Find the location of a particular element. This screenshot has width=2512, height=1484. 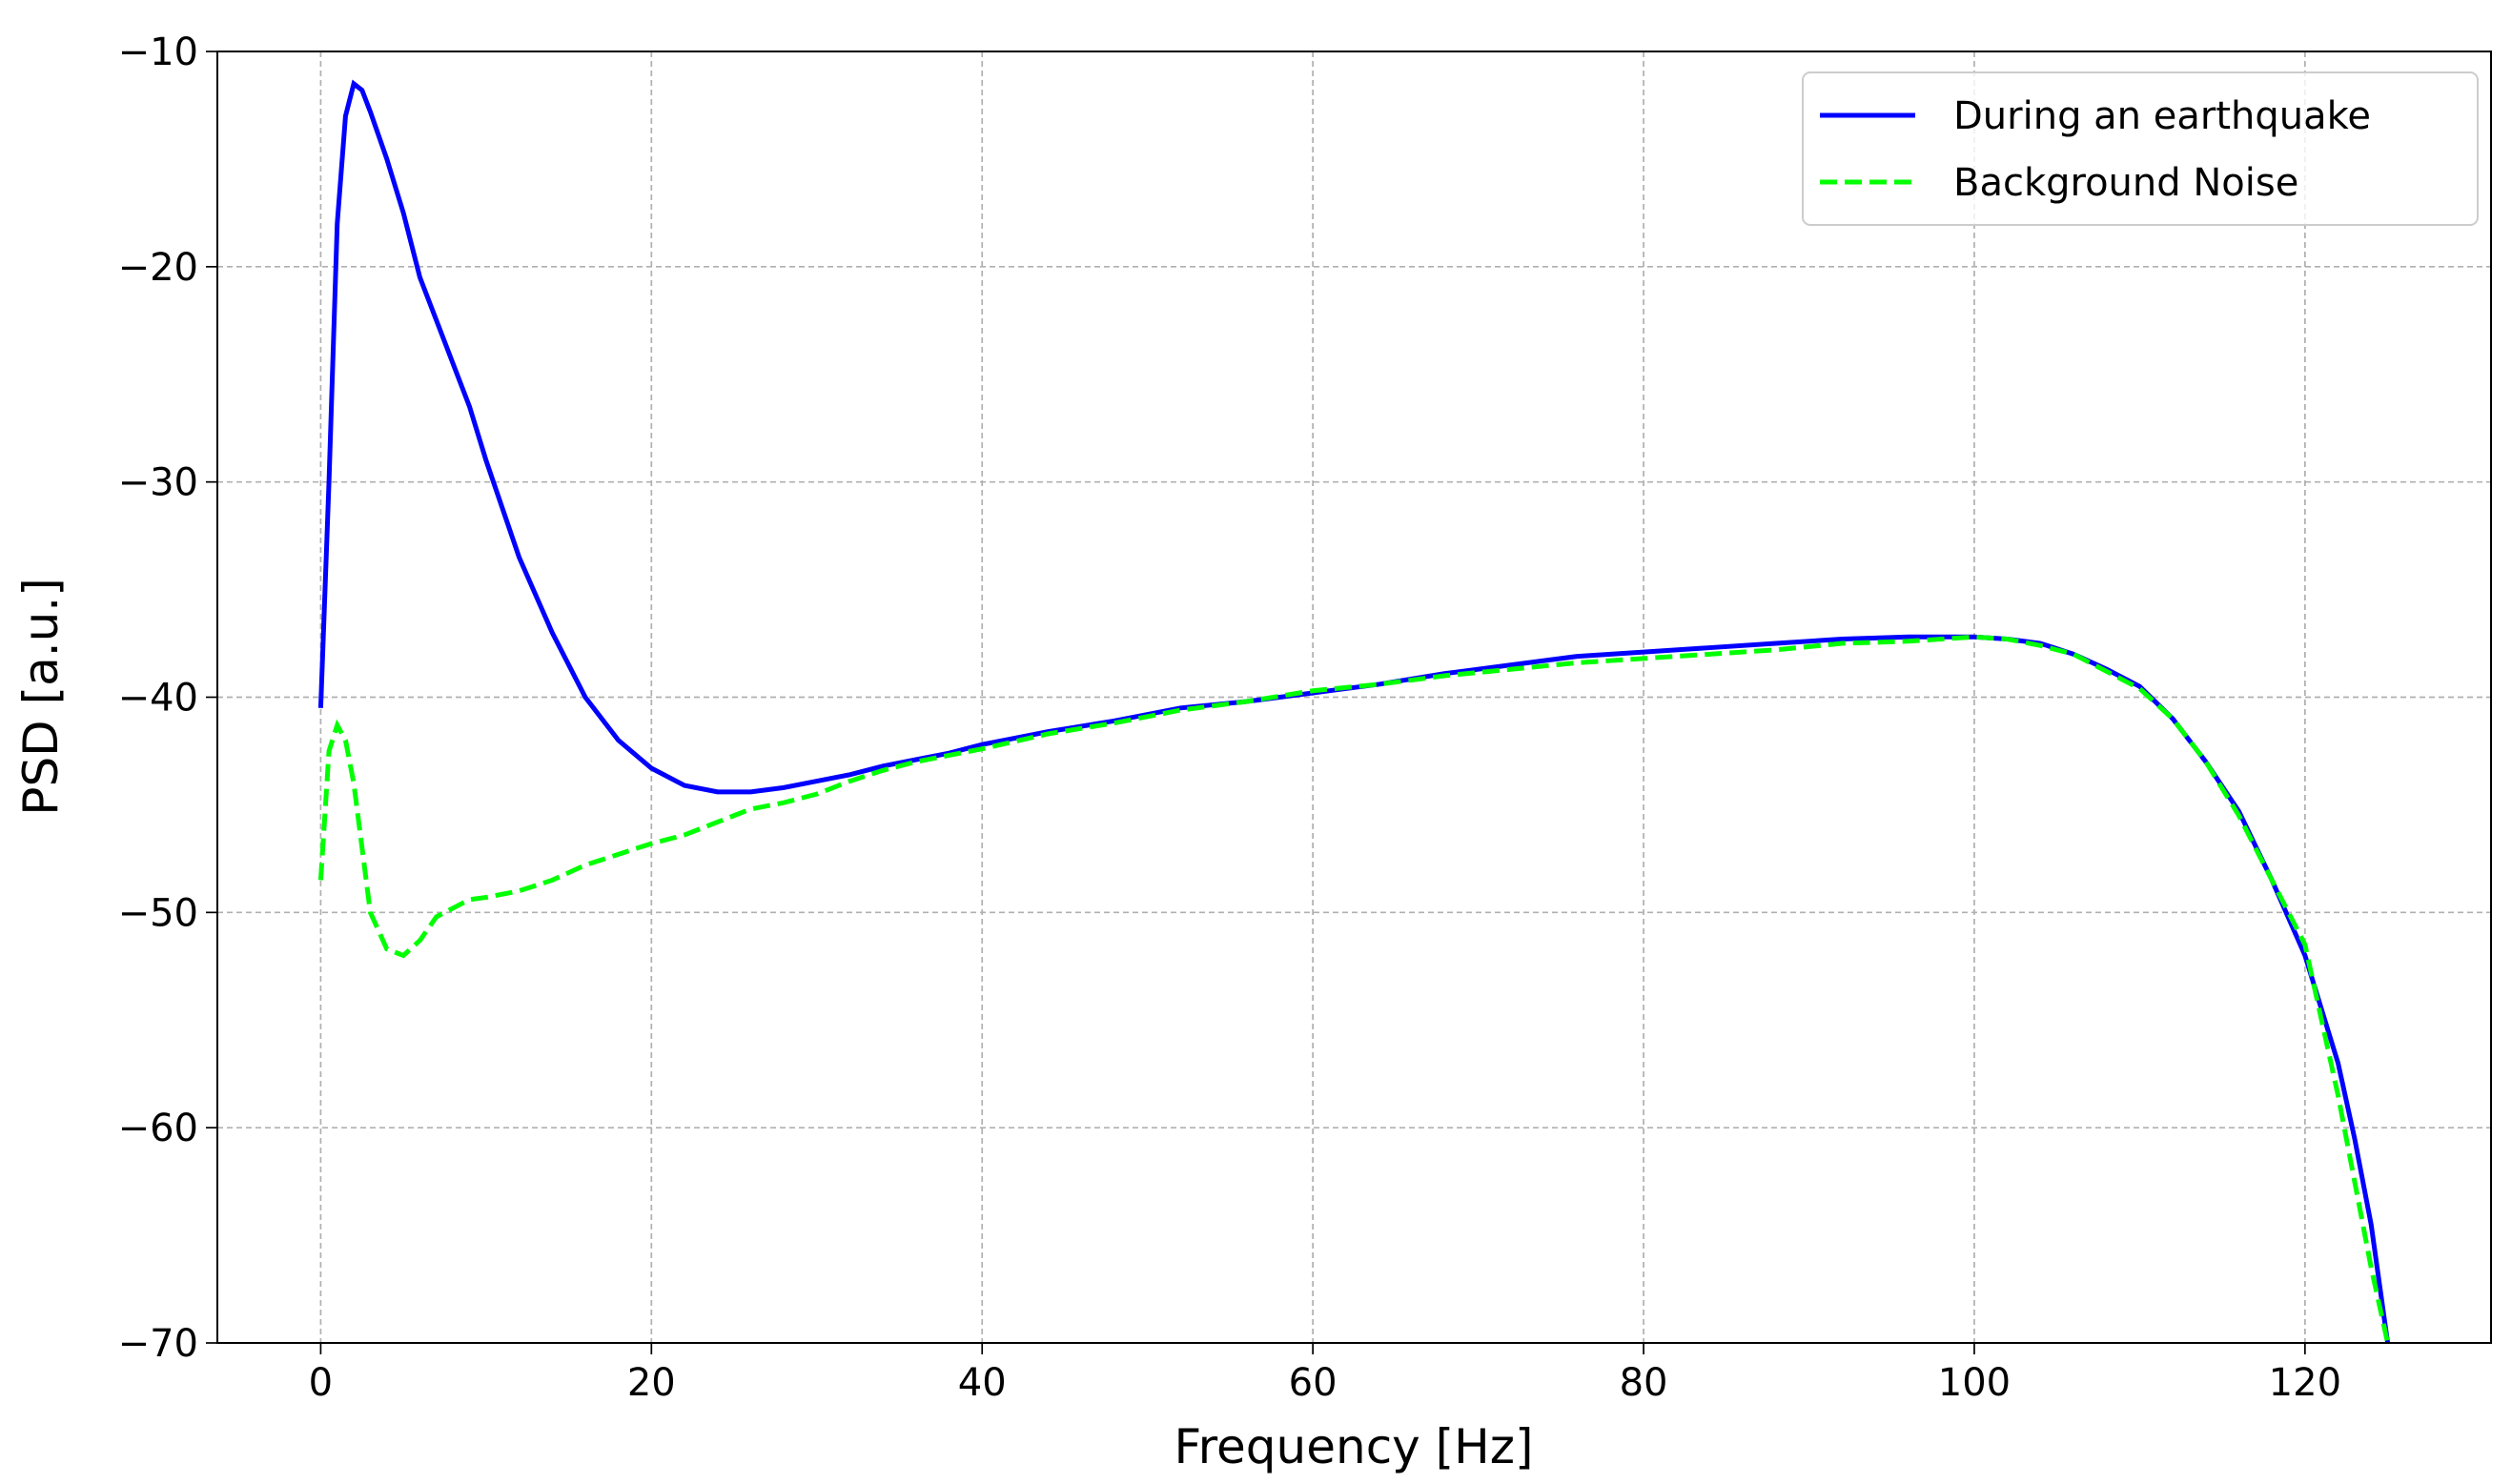

x-tick-label: 60 is located at coordinates (1314, 1383).